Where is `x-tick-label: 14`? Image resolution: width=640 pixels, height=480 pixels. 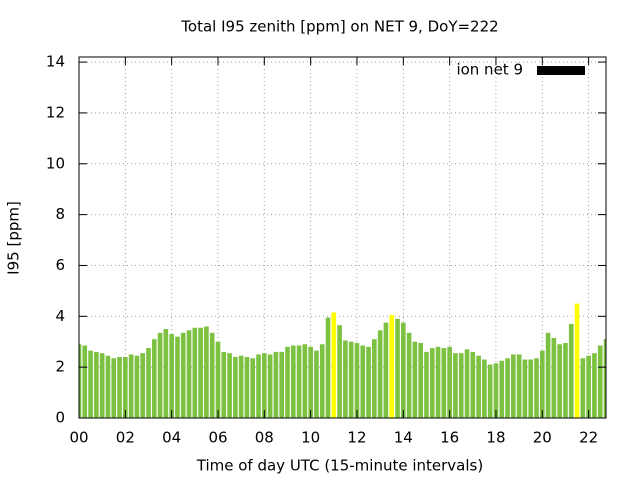 x-tick-label: 14 is located at coordinates (403, 438).